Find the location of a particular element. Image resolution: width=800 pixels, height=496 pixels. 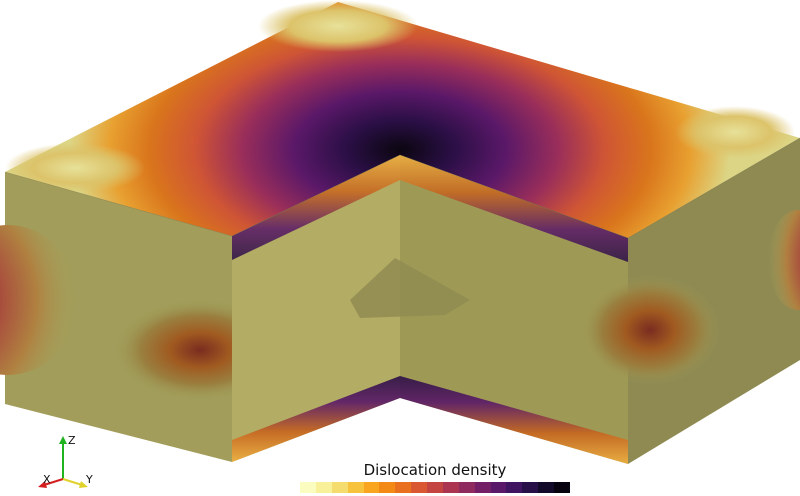

x-axis-arrow is located at coordinates (42, 484).